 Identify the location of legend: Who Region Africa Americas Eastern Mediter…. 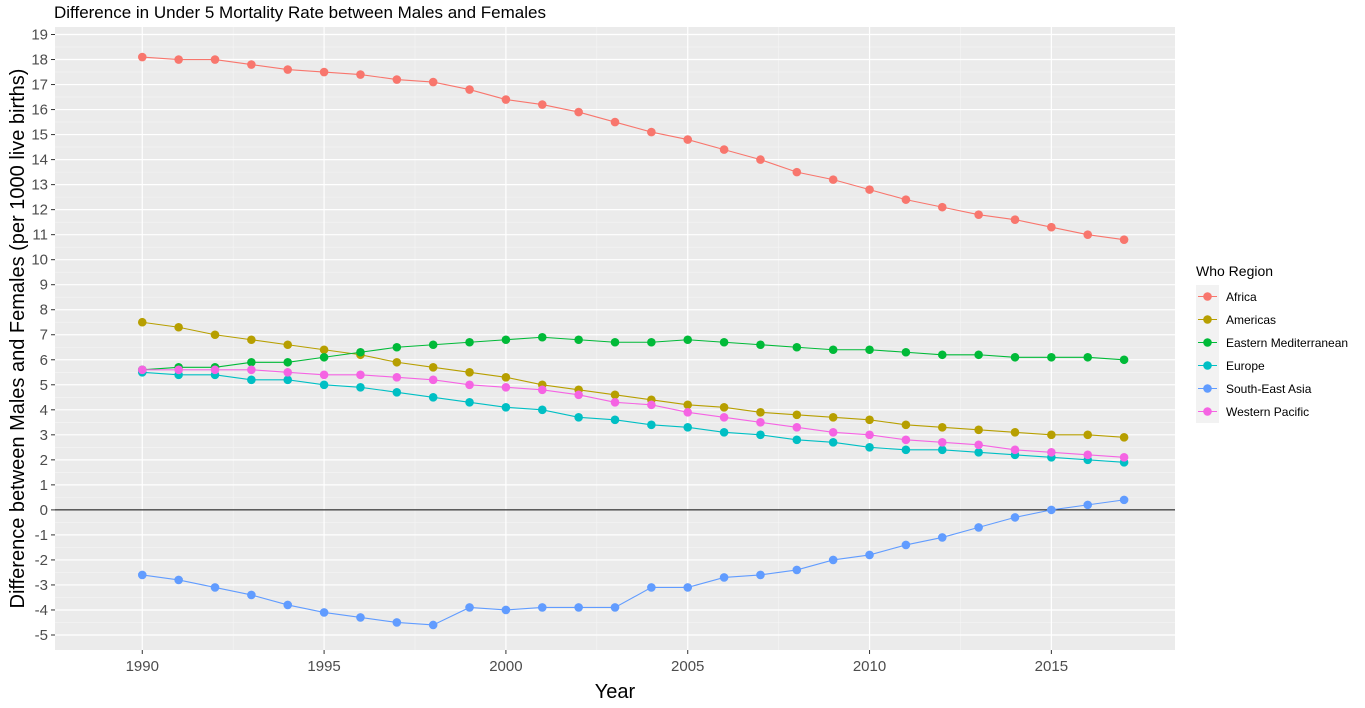
(1272, 343).